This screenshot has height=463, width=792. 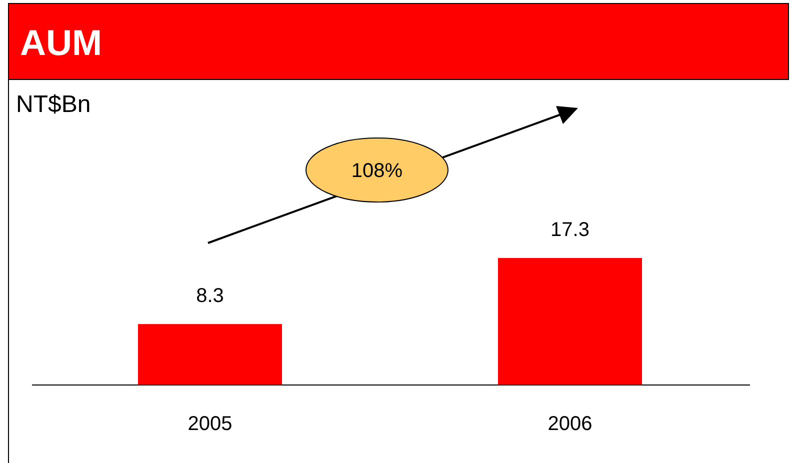 What do you see at coordinates (210, 424) in the screenshot?
I see `x-tick-label: 2005` at bounding box center [210, 424].